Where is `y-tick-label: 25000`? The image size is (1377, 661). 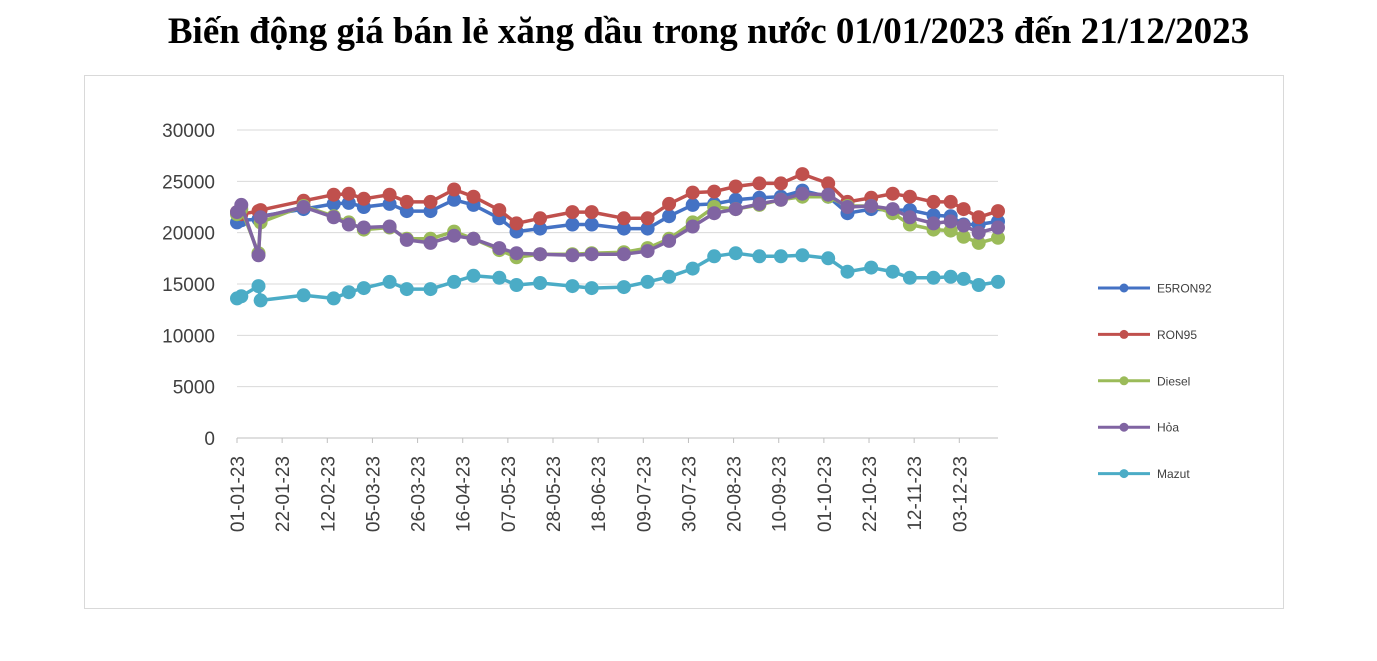
y-tick-label: 25000 is located at coordinates (188, 182).